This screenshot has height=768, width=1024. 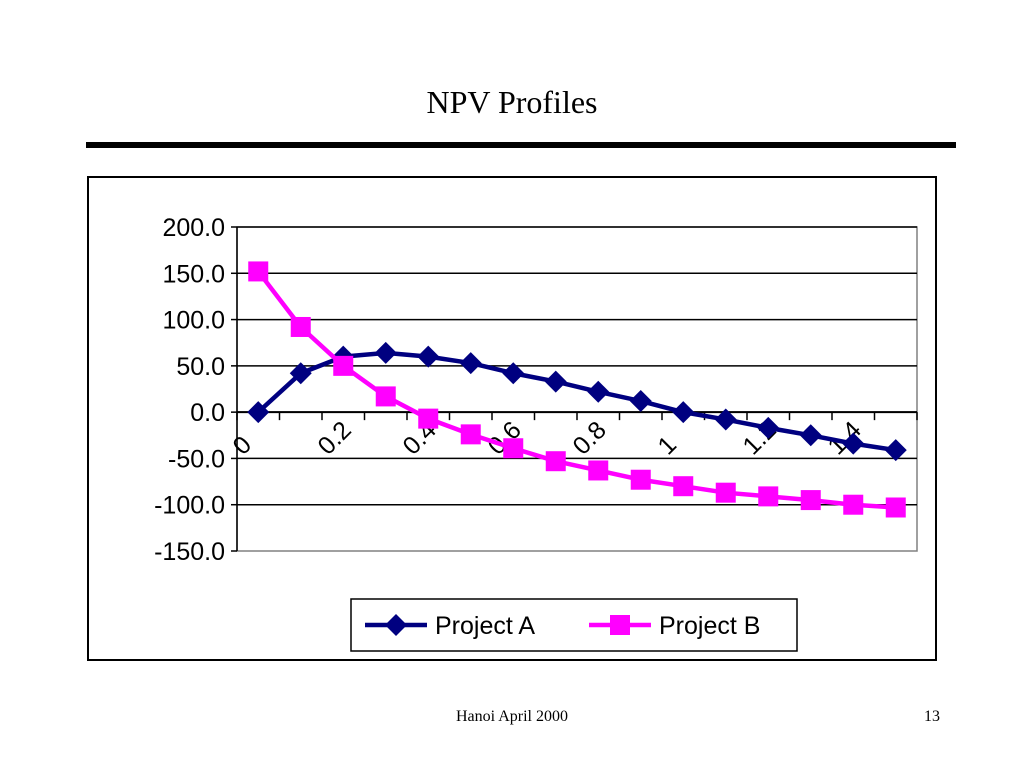 I want to click on series-line, so click(x=576, y=401).